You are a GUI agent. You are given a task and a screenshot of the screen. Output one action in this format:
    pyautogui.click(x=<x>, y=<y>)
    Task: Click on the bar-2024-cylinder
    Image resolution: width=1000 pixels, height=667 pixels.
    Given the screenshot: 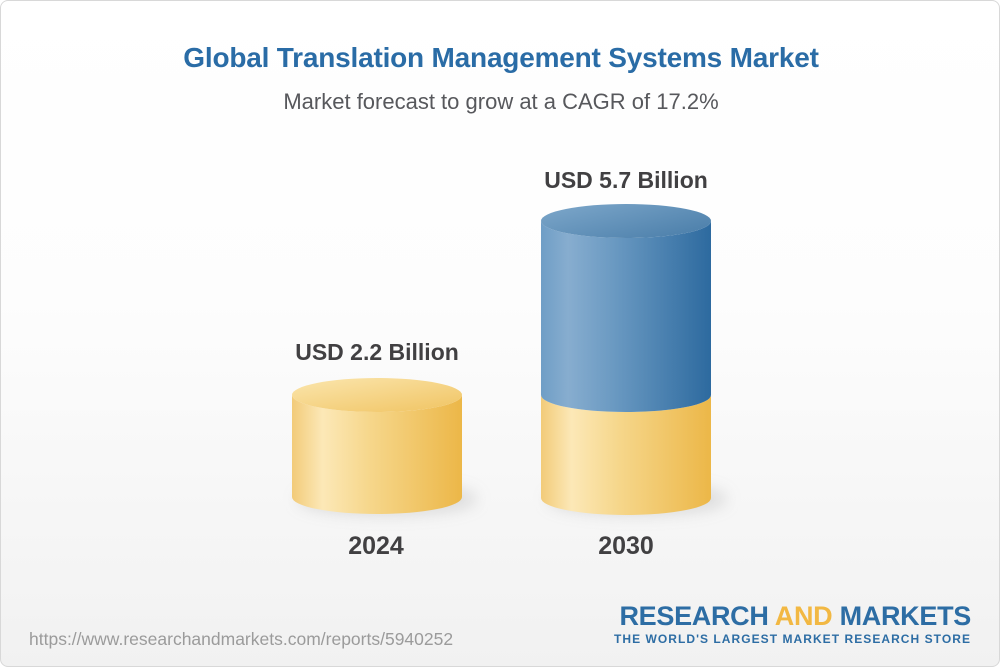 What is the action you would take?
    pyautogui.click(x=377, y=446)
    